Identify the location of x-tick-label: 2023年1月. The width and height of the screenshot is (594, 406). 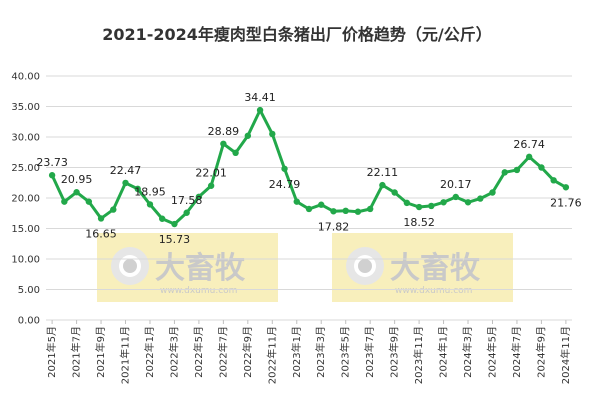
(296, 352).